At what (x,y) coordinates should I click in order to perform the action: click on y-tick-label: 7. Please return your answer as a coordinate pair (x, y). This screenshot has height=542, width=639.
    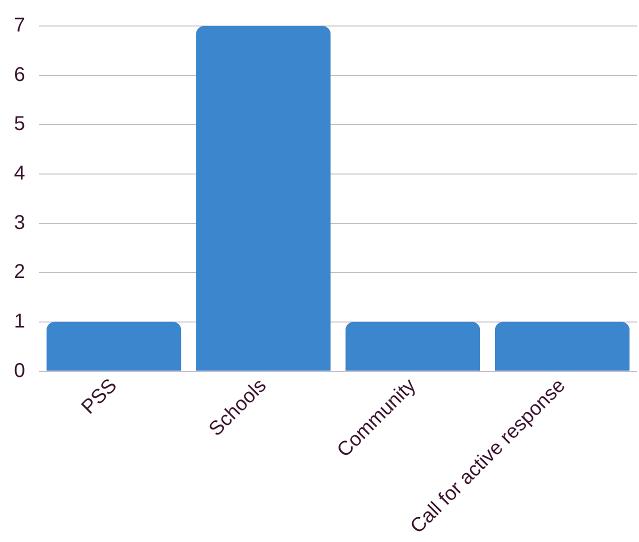
    Looking at the image, I should click on (20, 25).